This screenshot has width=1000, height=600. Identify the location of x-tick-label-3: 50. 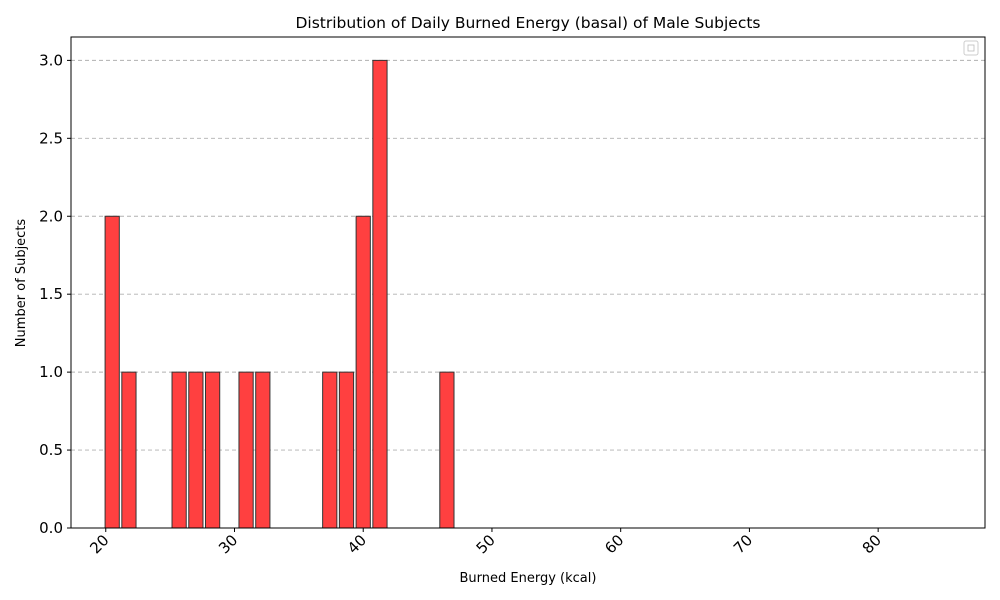
(486, 544).